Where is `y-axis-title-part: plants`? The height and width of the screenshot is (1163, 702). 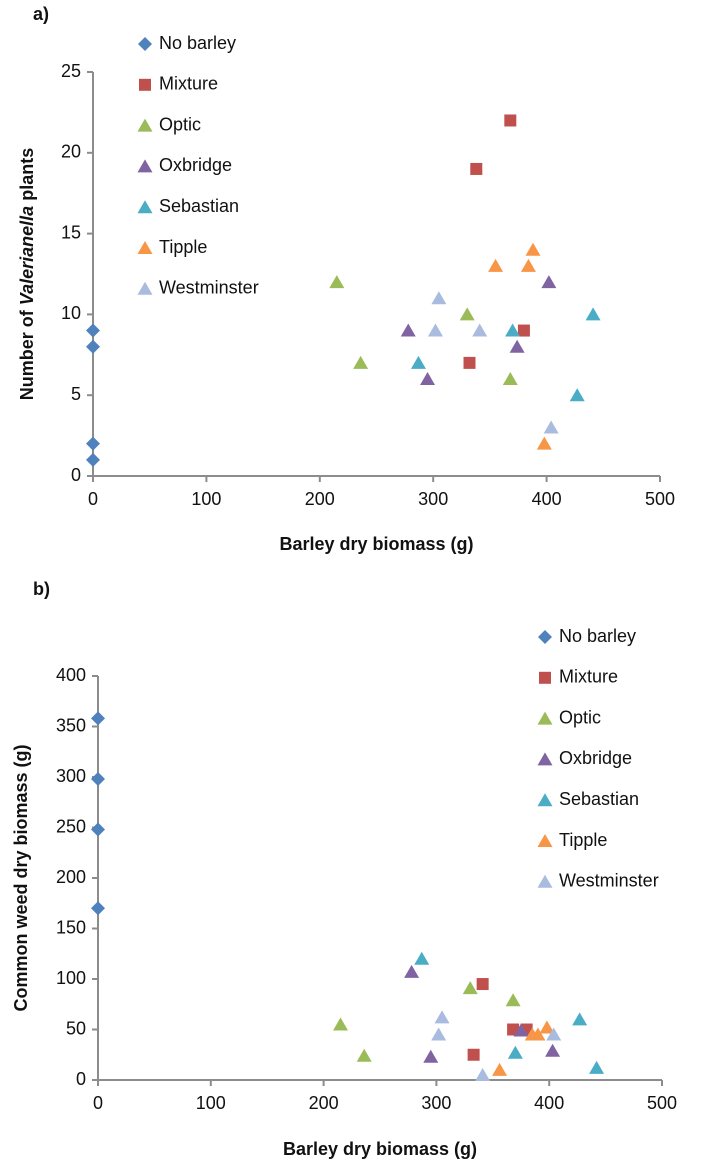
y-axis-title-part: plants is located at coordinates (27, 177).